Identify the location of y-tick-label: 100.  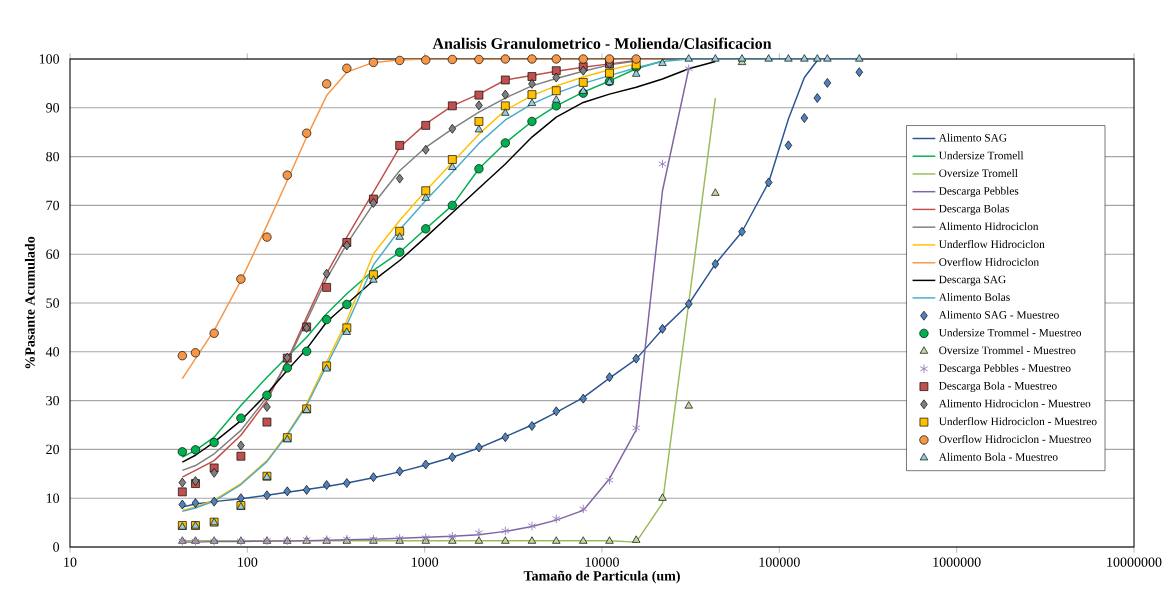
(49, 59).